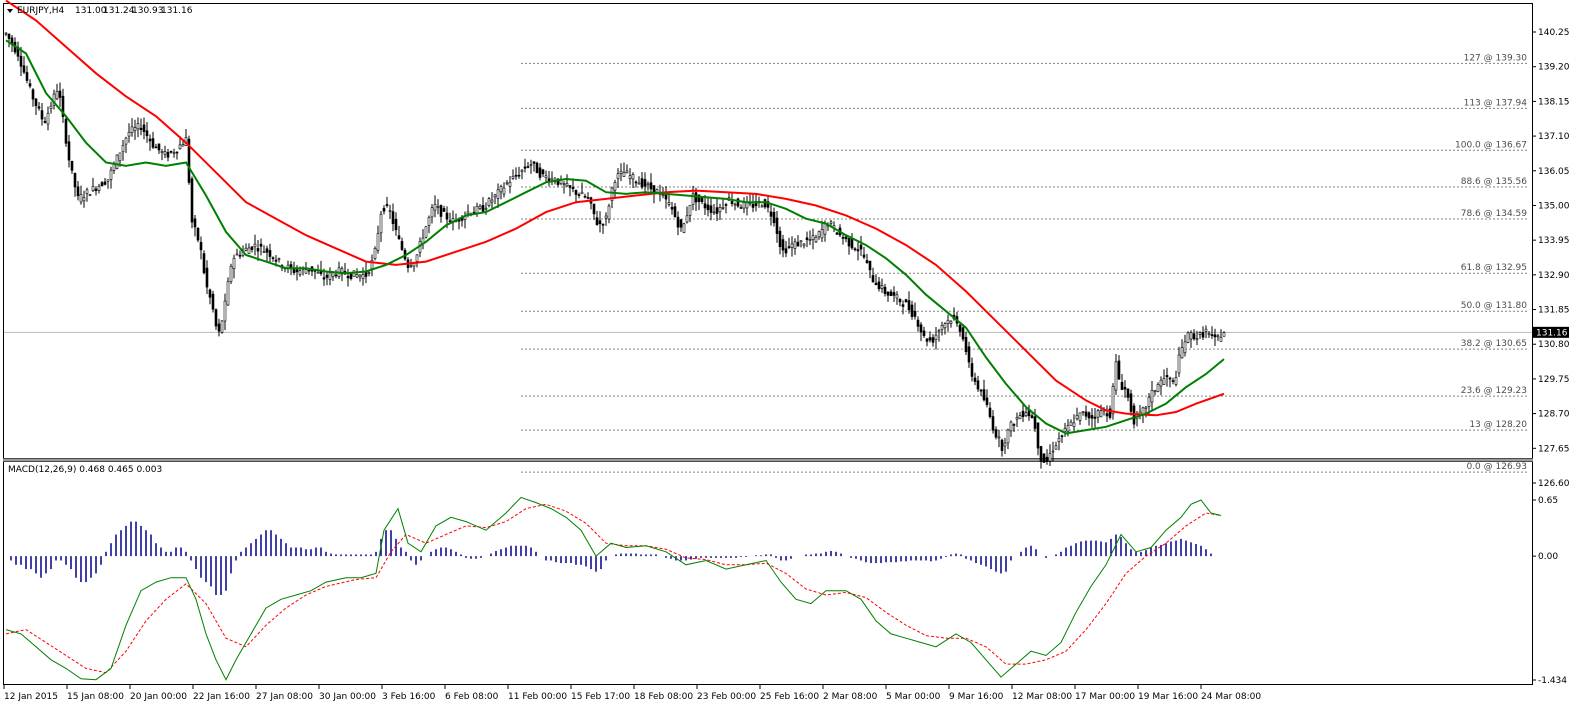 Image resolution: width=1596 pixels, height=718 pixels. Describe the element at coordinates (347, 697) in the screenshot. I see `time-tick-label: 30 Jan 00:00` at that location.